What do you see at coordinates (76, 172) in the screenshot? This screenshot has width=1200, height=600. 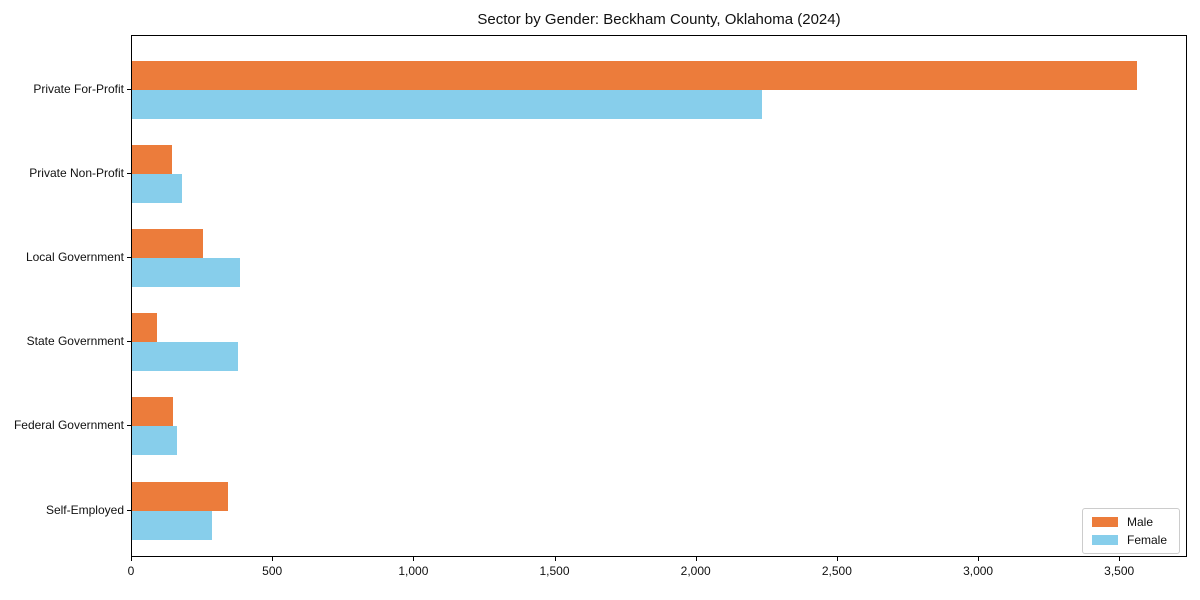 I see `y-axis-label-1: Private Non-Profit` at bounding box center [76, 172].